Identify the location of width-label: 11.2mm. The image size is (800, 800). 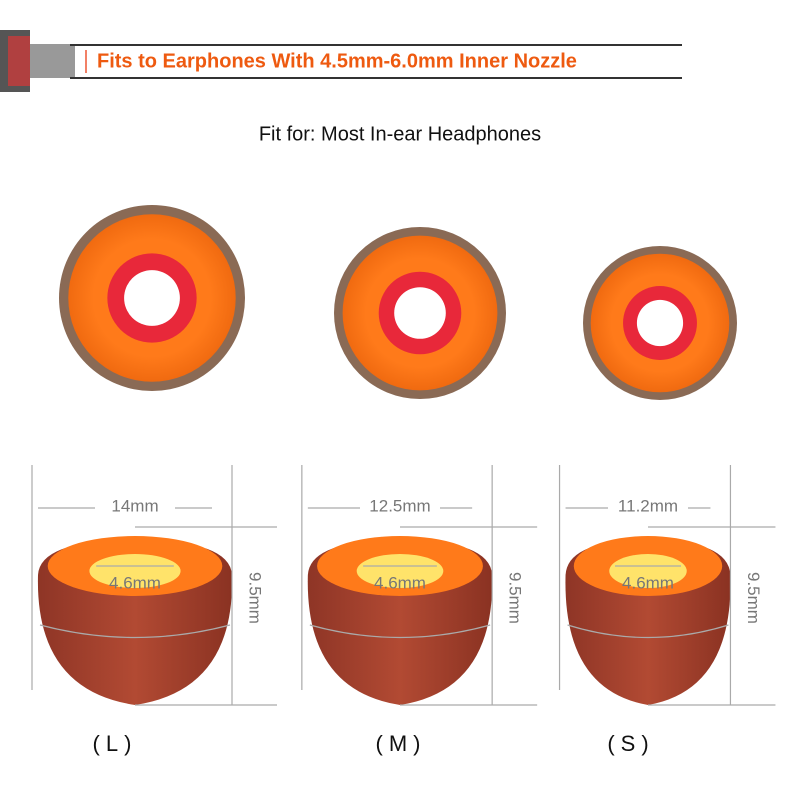
(648, 505).